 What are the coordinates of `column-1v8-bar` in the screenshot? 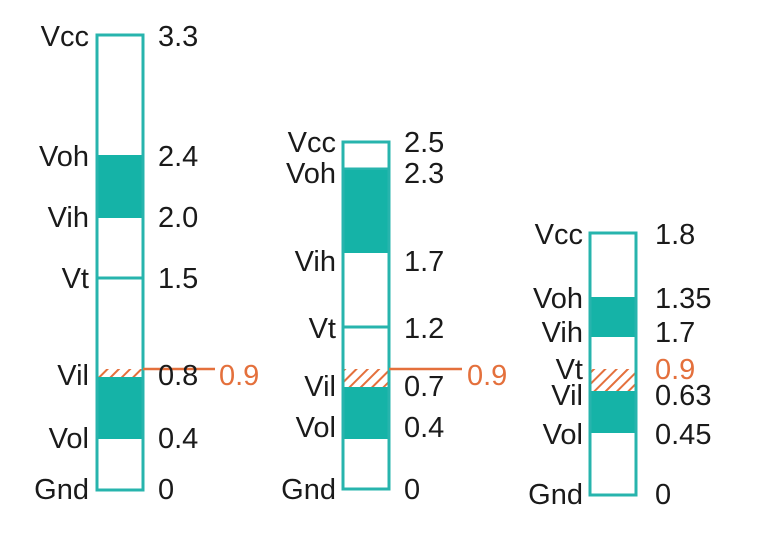 It's located at (613, 364).